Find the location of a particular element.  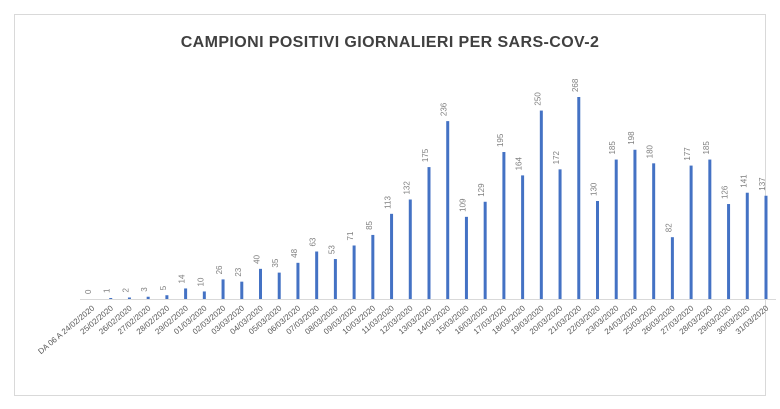

data-label: 177 is located at coordinates (687, 154).